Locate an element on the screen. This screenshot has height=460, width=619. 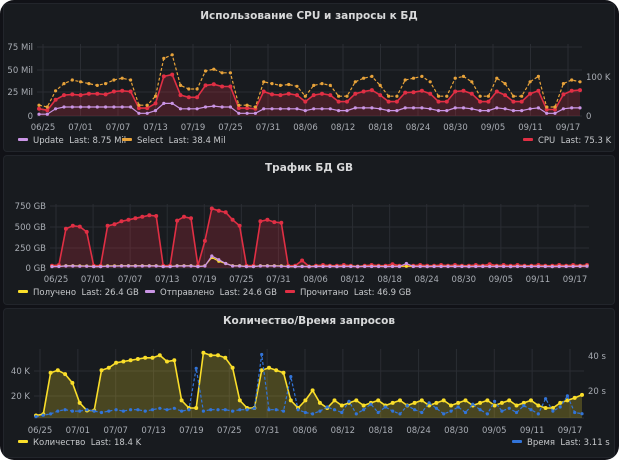
panel-title: Количество/Время запросов is located at coordinates (309, 321).